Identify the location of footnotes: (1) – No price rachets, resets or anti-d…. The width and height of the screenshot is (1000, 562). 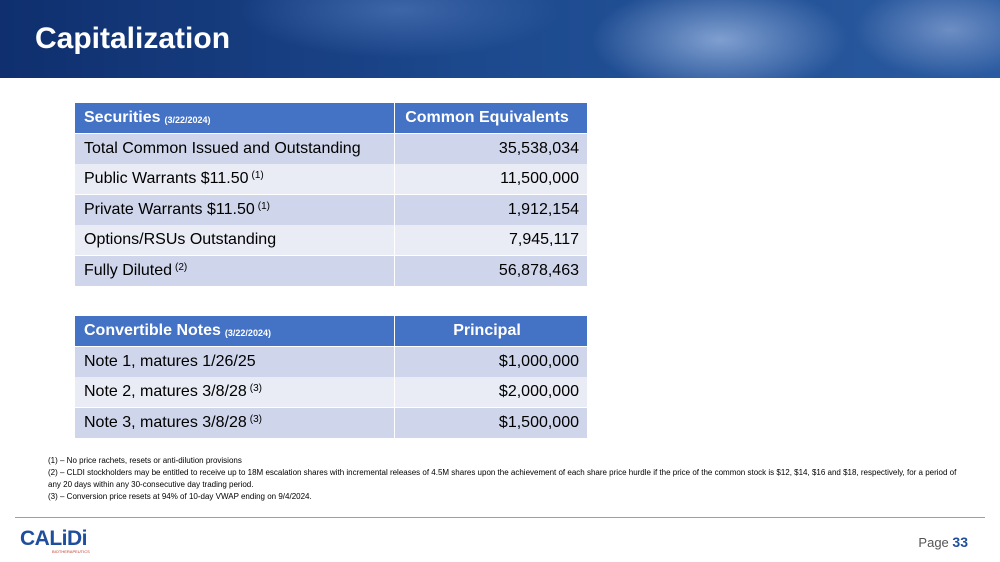
(503, 479).